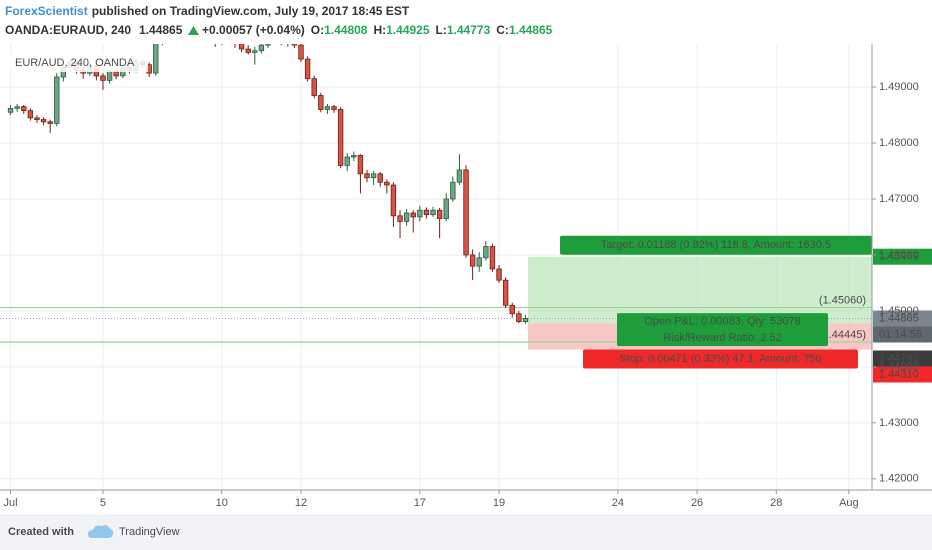  I want to click on symbol-line: OANDA:EURAUD, 240 1.44865, so click(94, 30).